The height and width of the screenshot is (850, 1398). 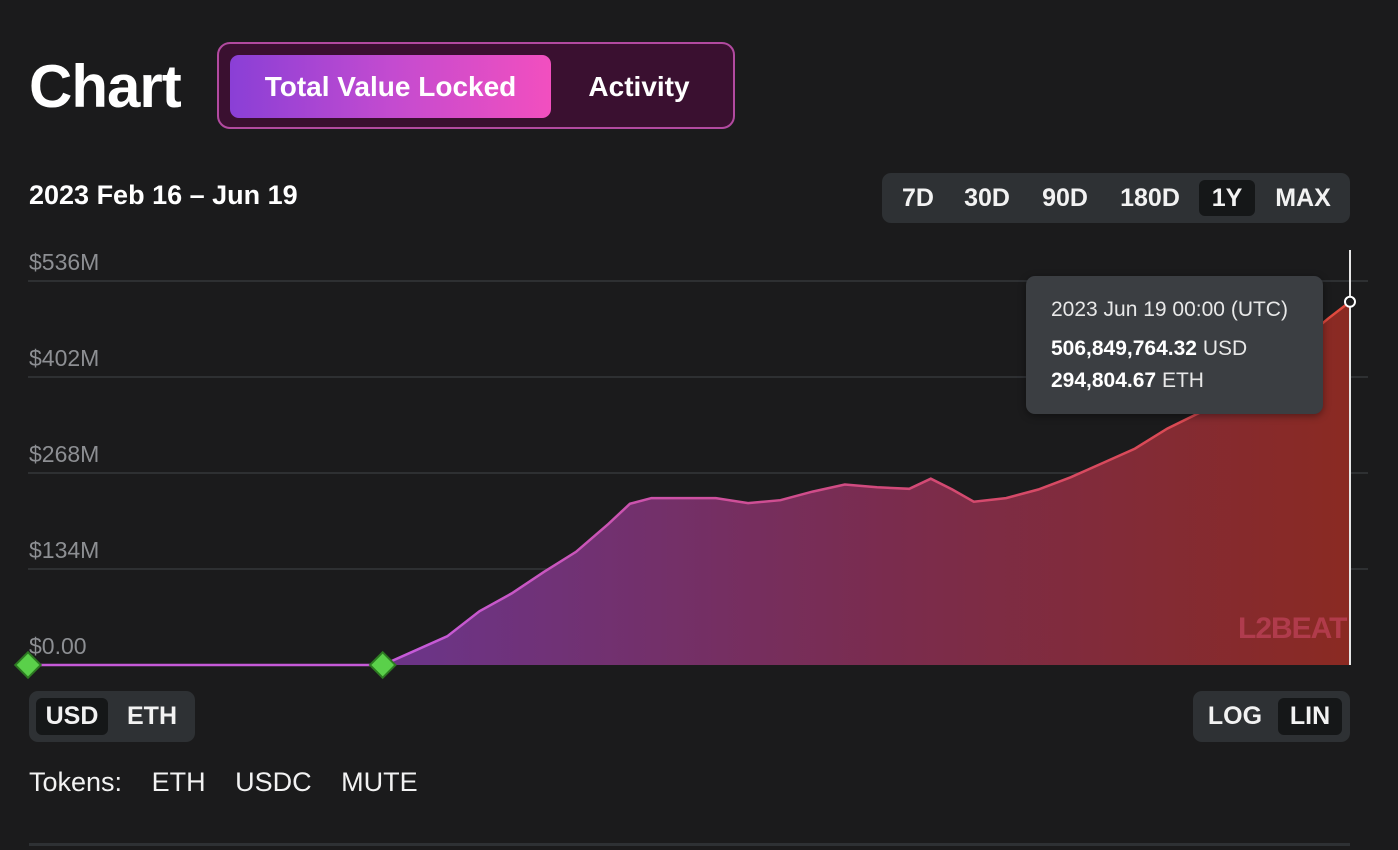 I want to click on y-tick-label: $268M, so click(x=64, y=454).